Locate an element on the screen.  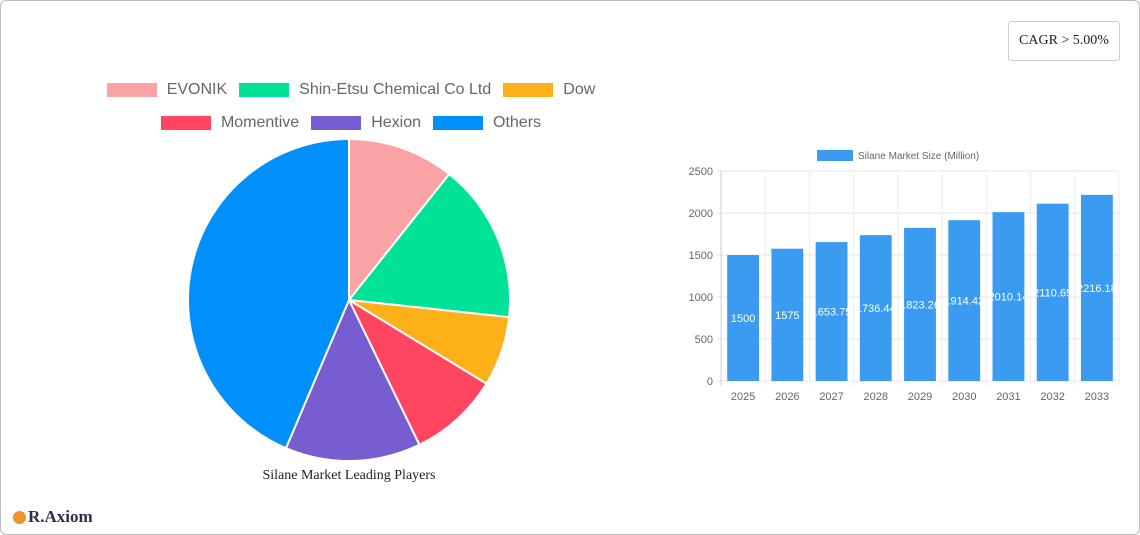
legend-label: Momentive is located at coordinates (260, 122).